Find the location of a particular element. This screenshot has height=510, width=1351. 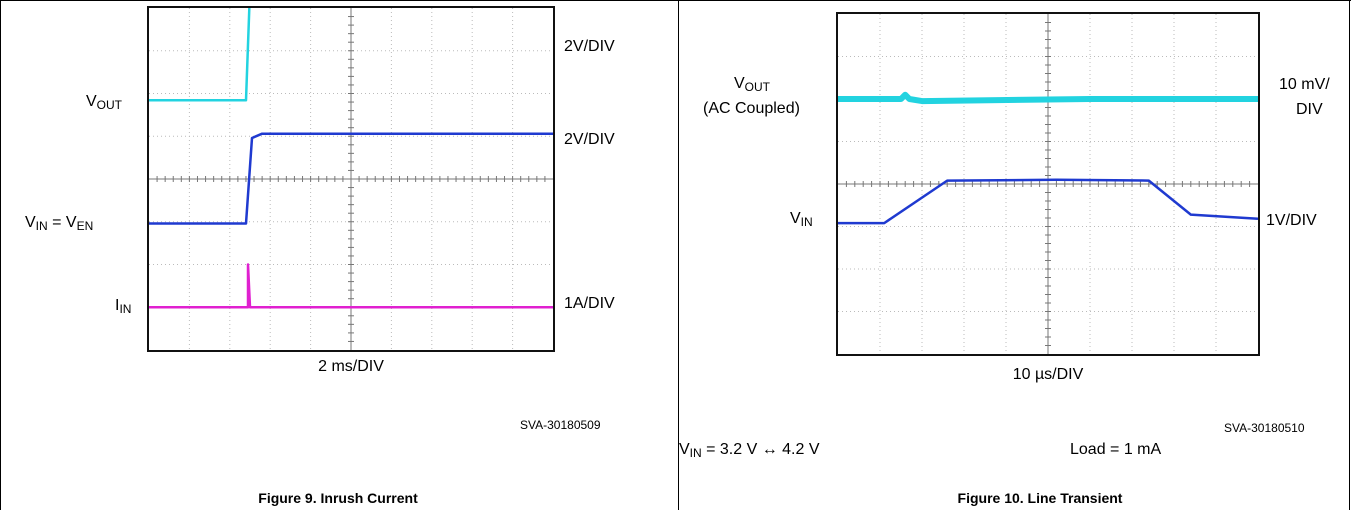

fig9-vout-sub: OUT is located at coordinates (109, 105).